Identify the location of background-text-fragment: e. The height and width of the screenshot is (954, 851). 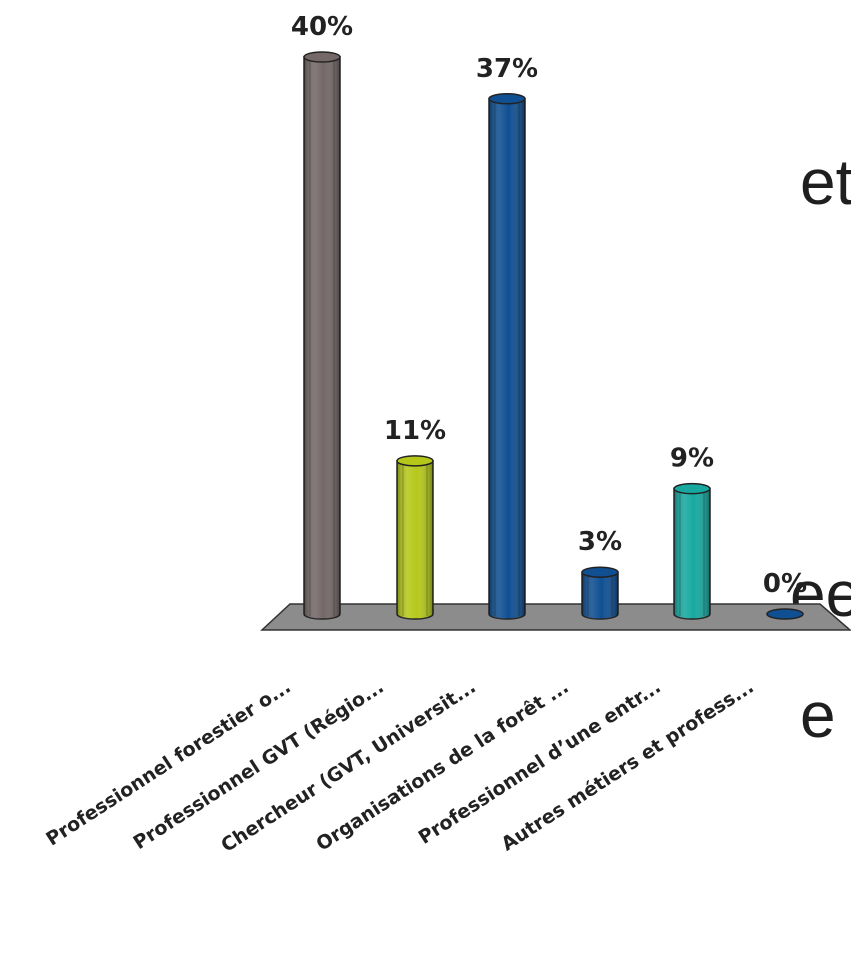
(818, 715).